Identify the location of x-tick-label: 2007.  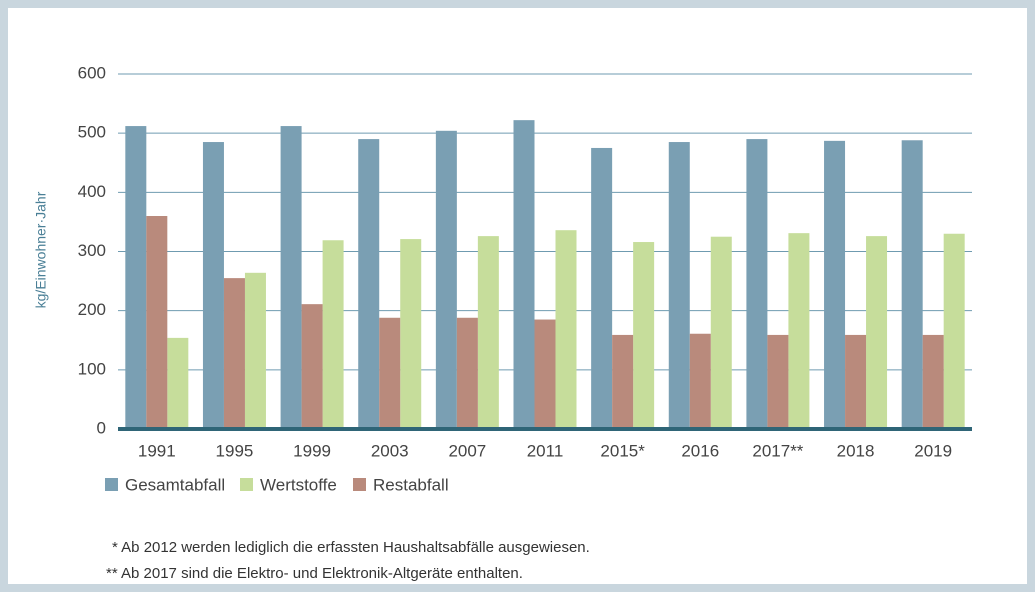
(467, 450).